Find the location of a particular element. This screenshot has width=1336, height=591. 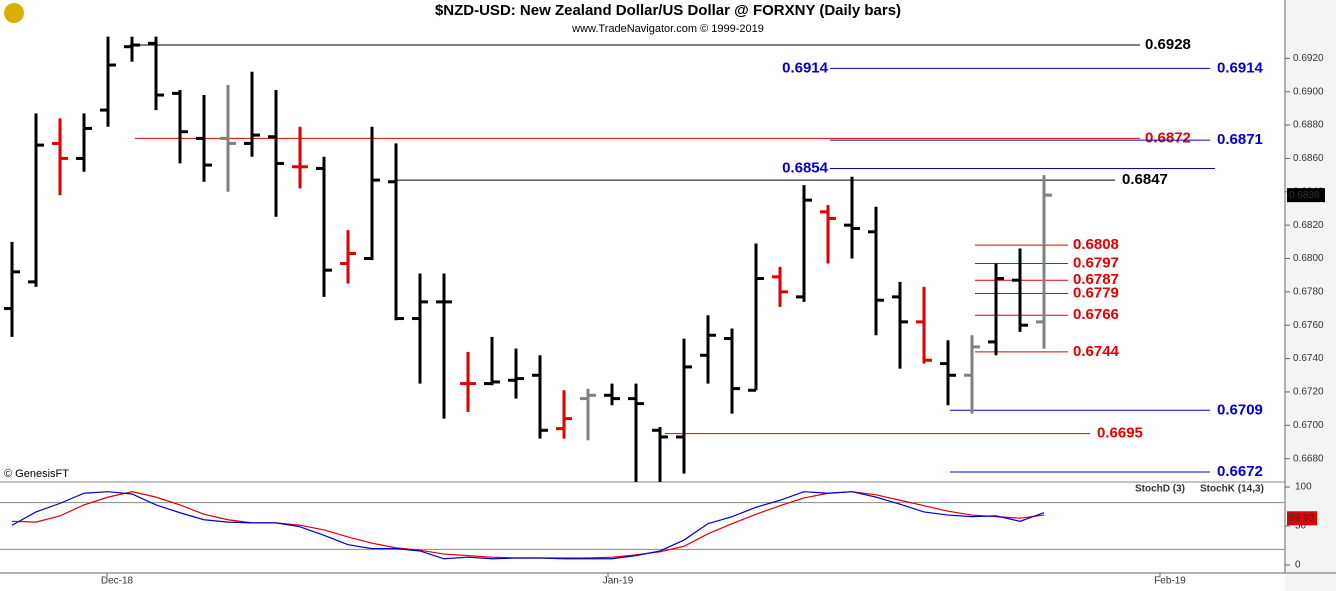

stoch-last-box is located at coordinates (1302, 518).